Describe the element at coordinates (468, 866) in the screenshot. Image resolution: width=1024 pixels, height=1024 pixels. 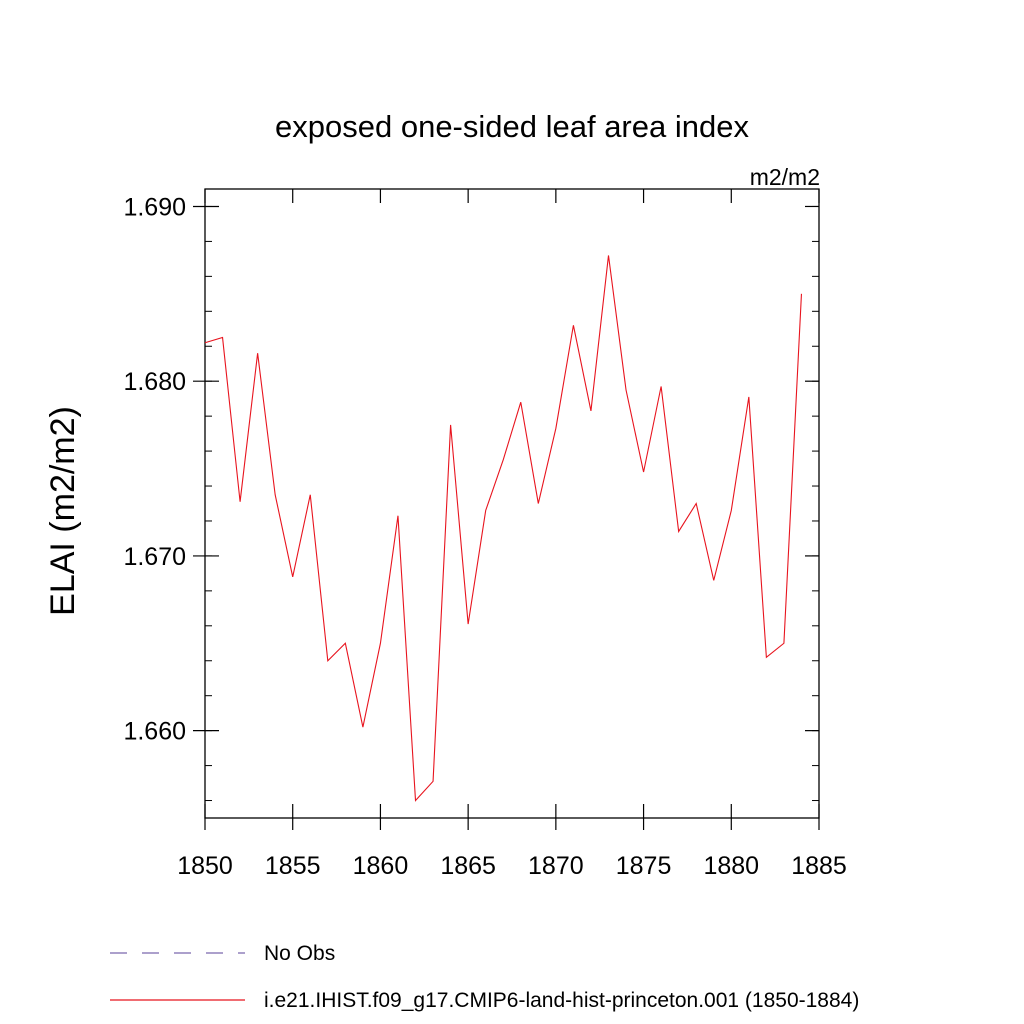
I see `x-tick-label: 1865` at that location.